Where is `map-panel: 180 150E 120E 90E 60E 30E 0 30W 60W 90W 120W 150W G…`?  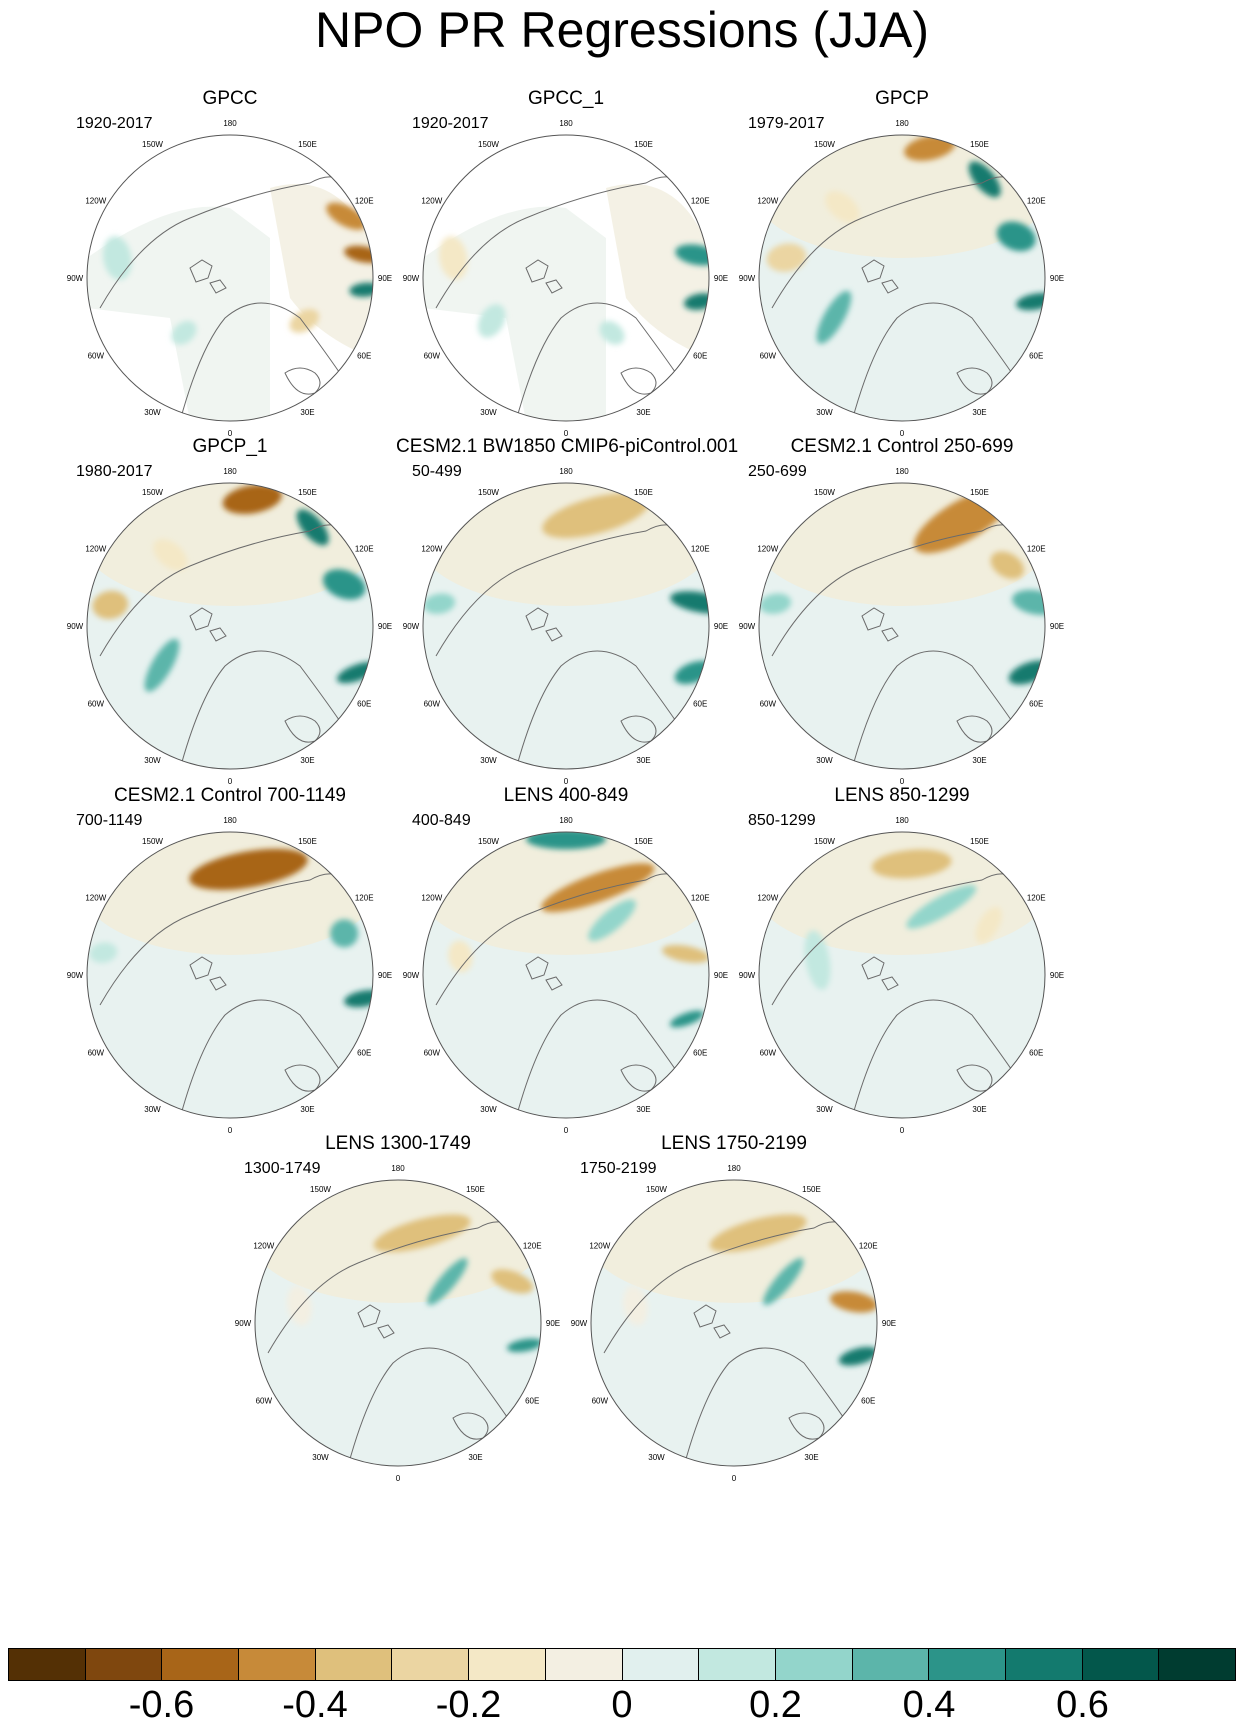
map-panel: 180 150E 120E 90E 60E 30E 0 30W 60W 90W 120W 150W G… is located at coordinates (902, 270).